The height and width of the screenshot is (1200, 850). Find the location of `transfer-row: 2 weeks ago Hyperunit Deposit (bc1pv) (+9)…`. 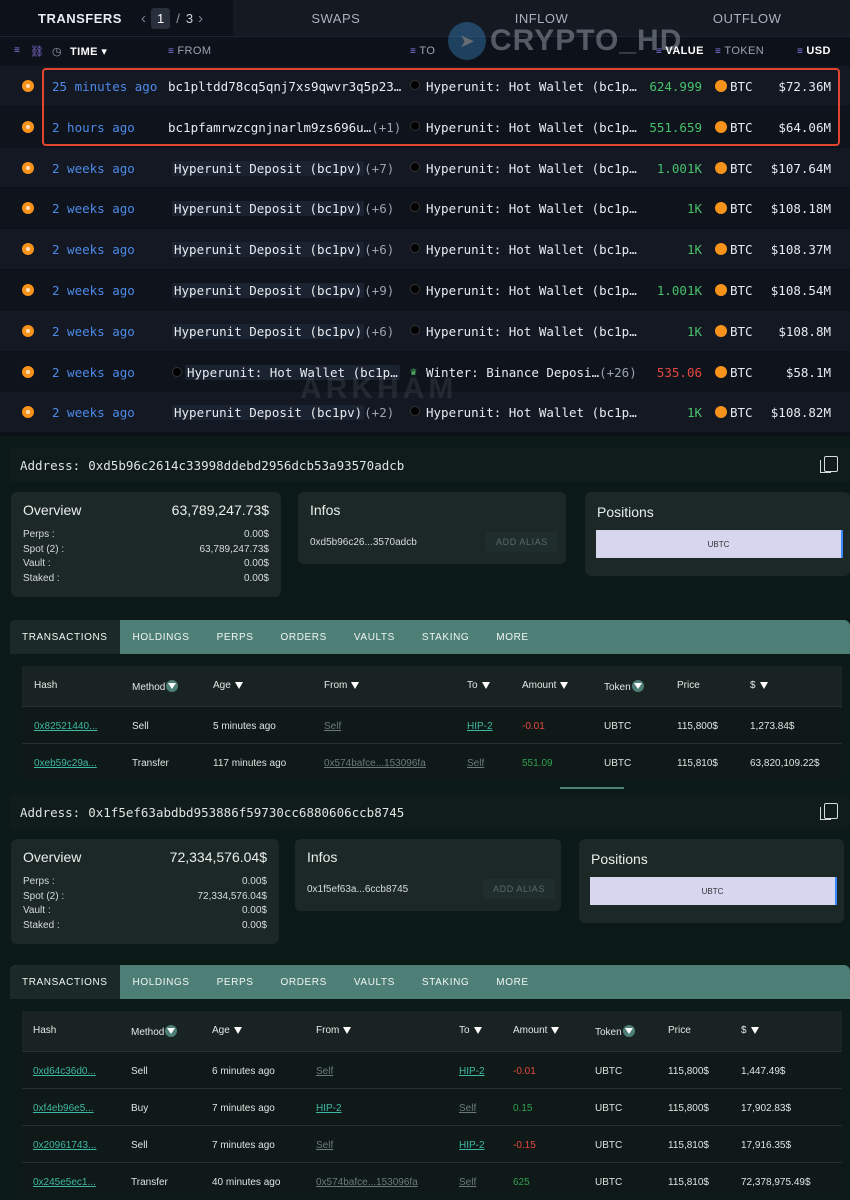

transfer-row: 2 weeks ago Hyperunit Deposit (bc1pv) (+9)… is located at coordinates (425, 290).